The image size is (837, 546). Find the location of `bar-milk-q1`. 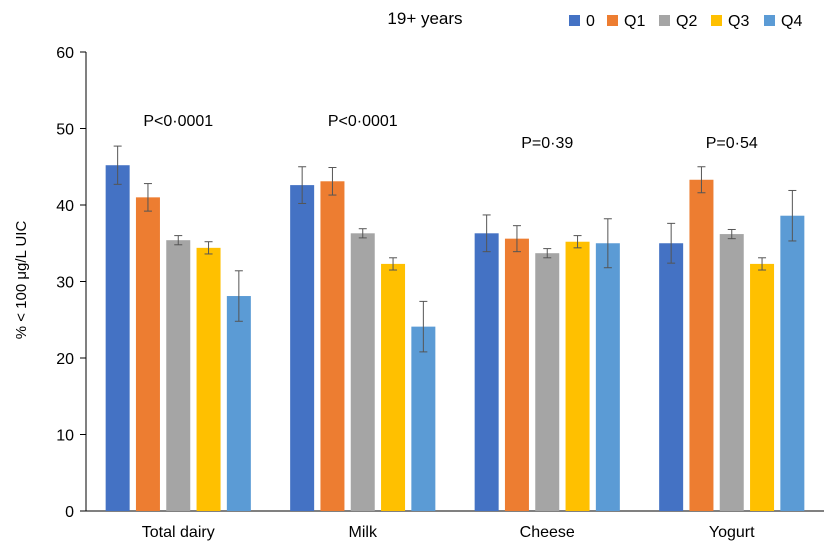

bar-milk-q1 is located at coordinates (332, 346).